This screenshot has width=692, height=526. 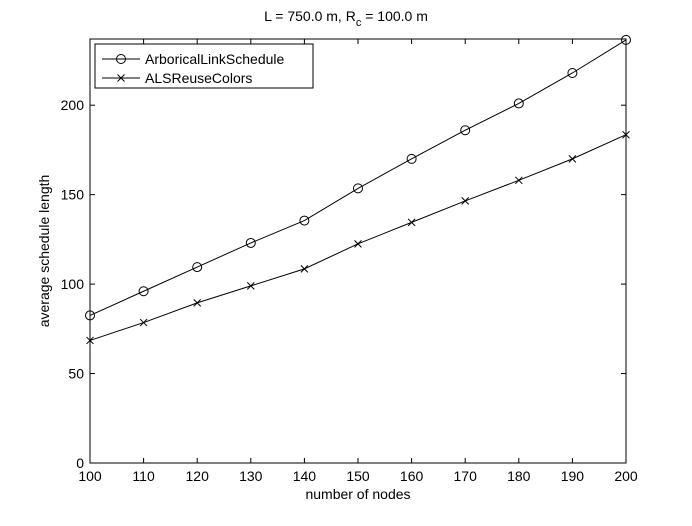 What do you see at coordinates (305, 476) in the screenshot?
I see `x-tick-label: 140` at bounding box center [305, 476].